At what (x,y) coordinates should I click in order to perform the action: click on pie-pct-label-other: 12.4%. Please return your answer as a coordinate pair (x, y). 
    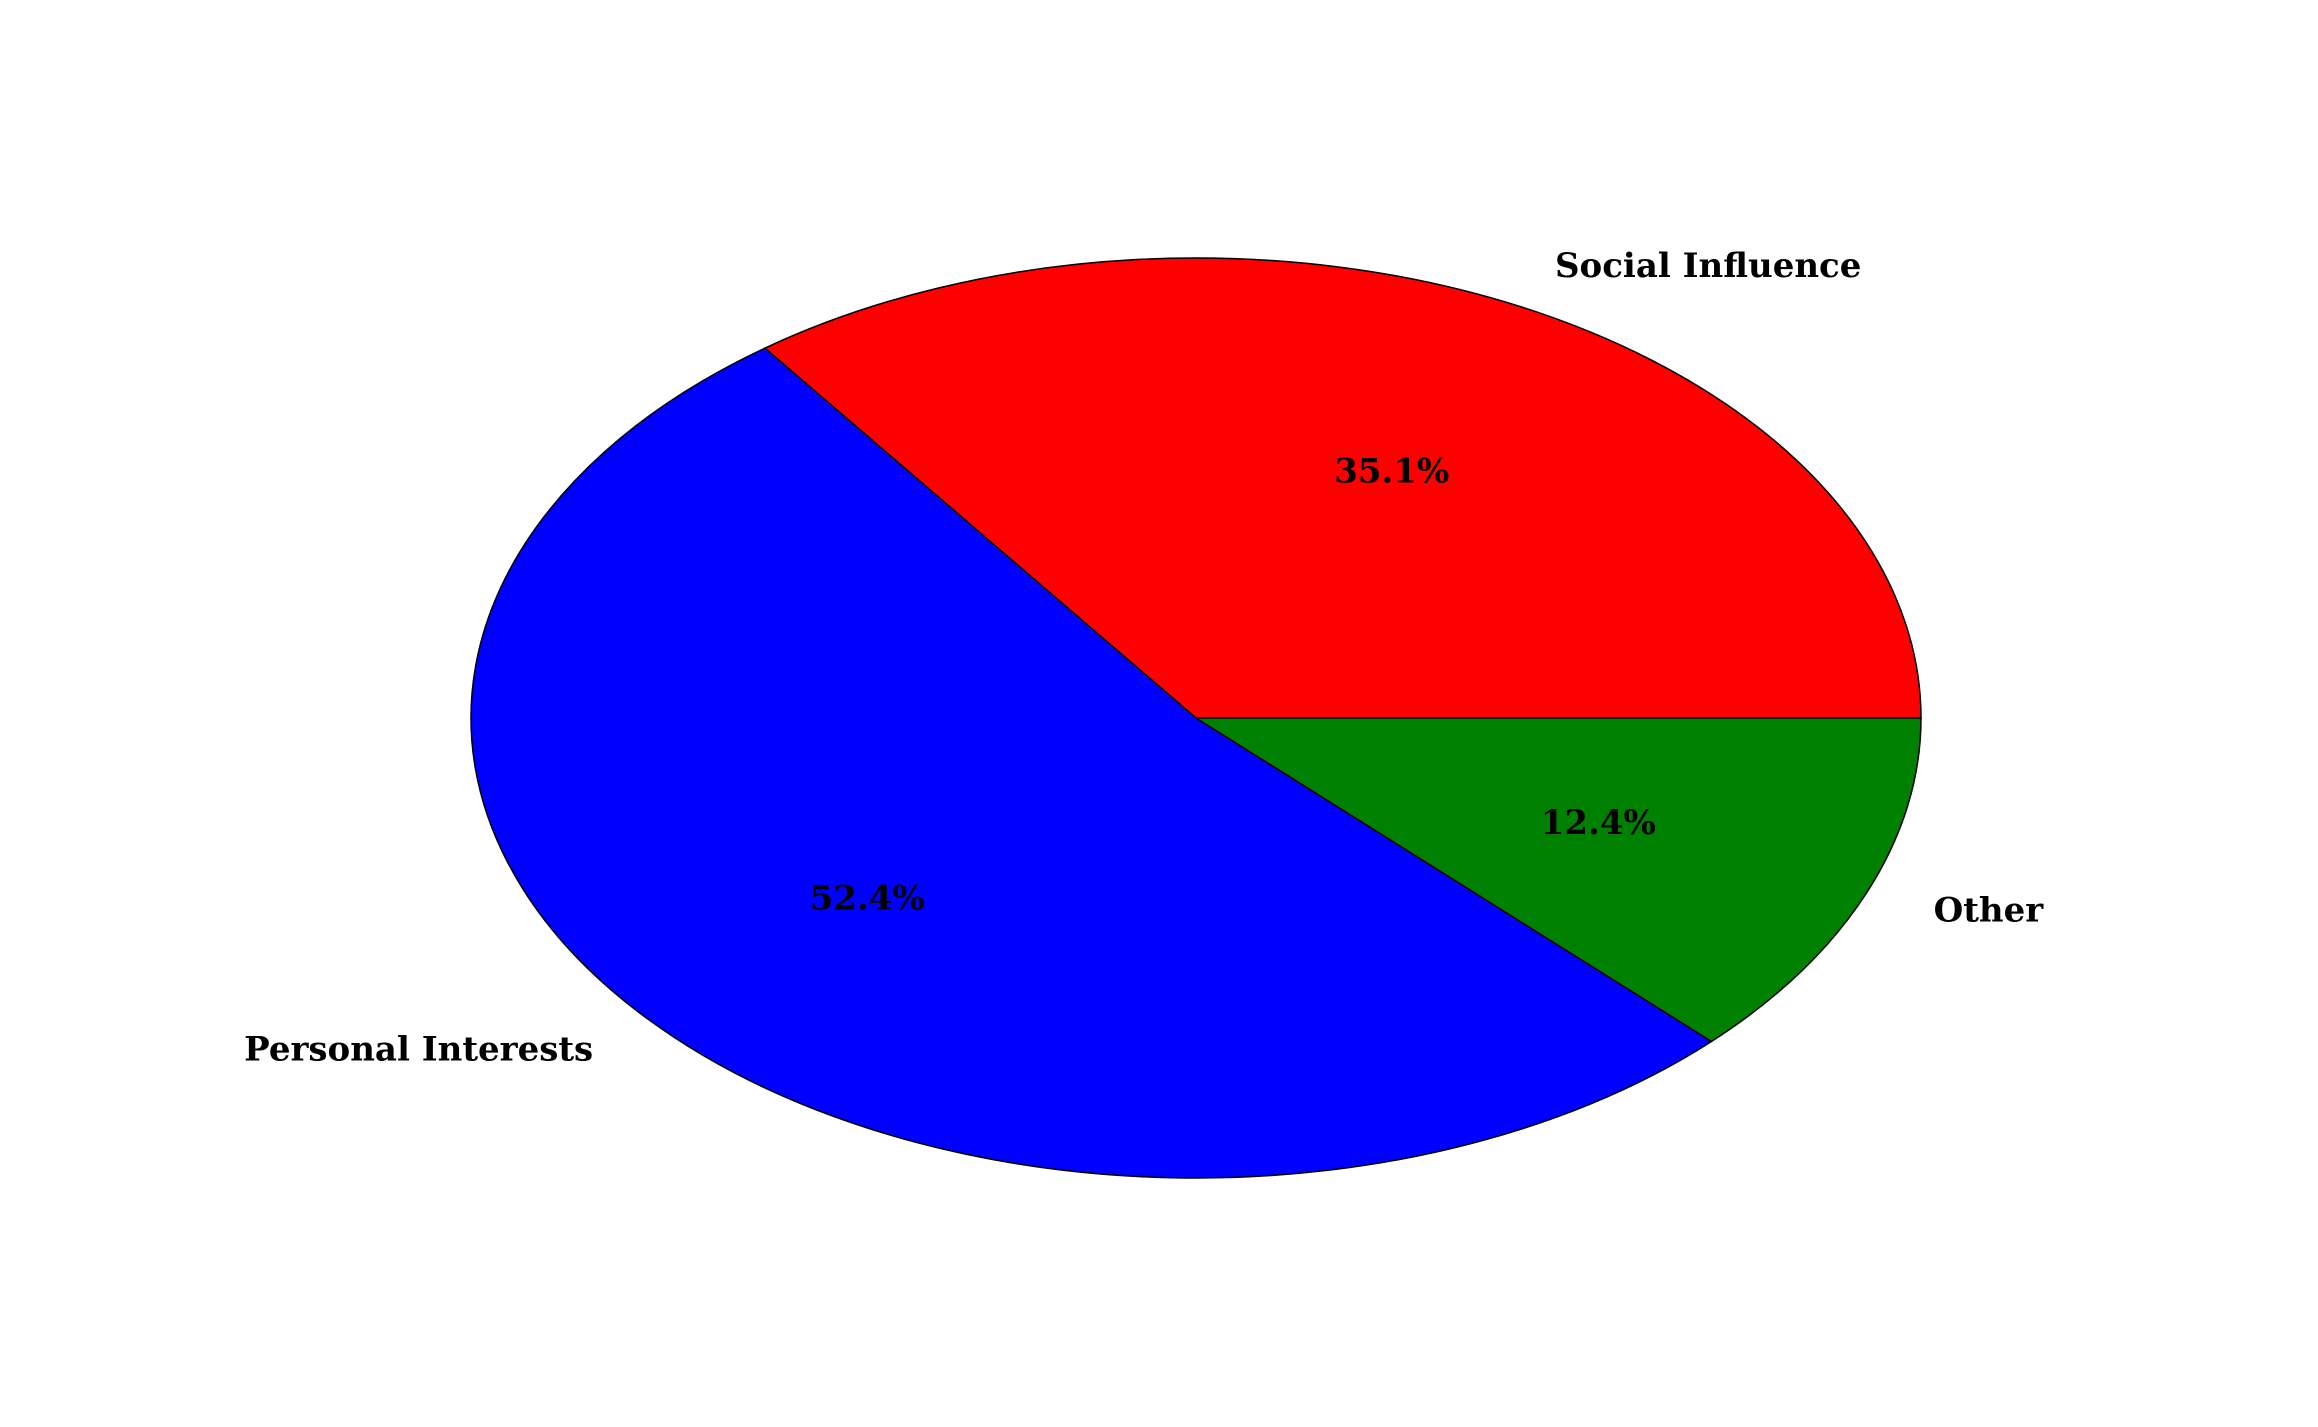
    Looking at the image, I should click on (1598, 823).